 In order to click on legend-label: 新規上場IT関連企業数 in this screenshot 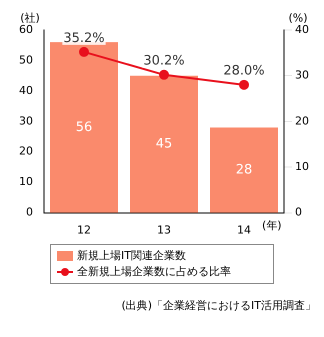, I will do `click(131, 256)`.